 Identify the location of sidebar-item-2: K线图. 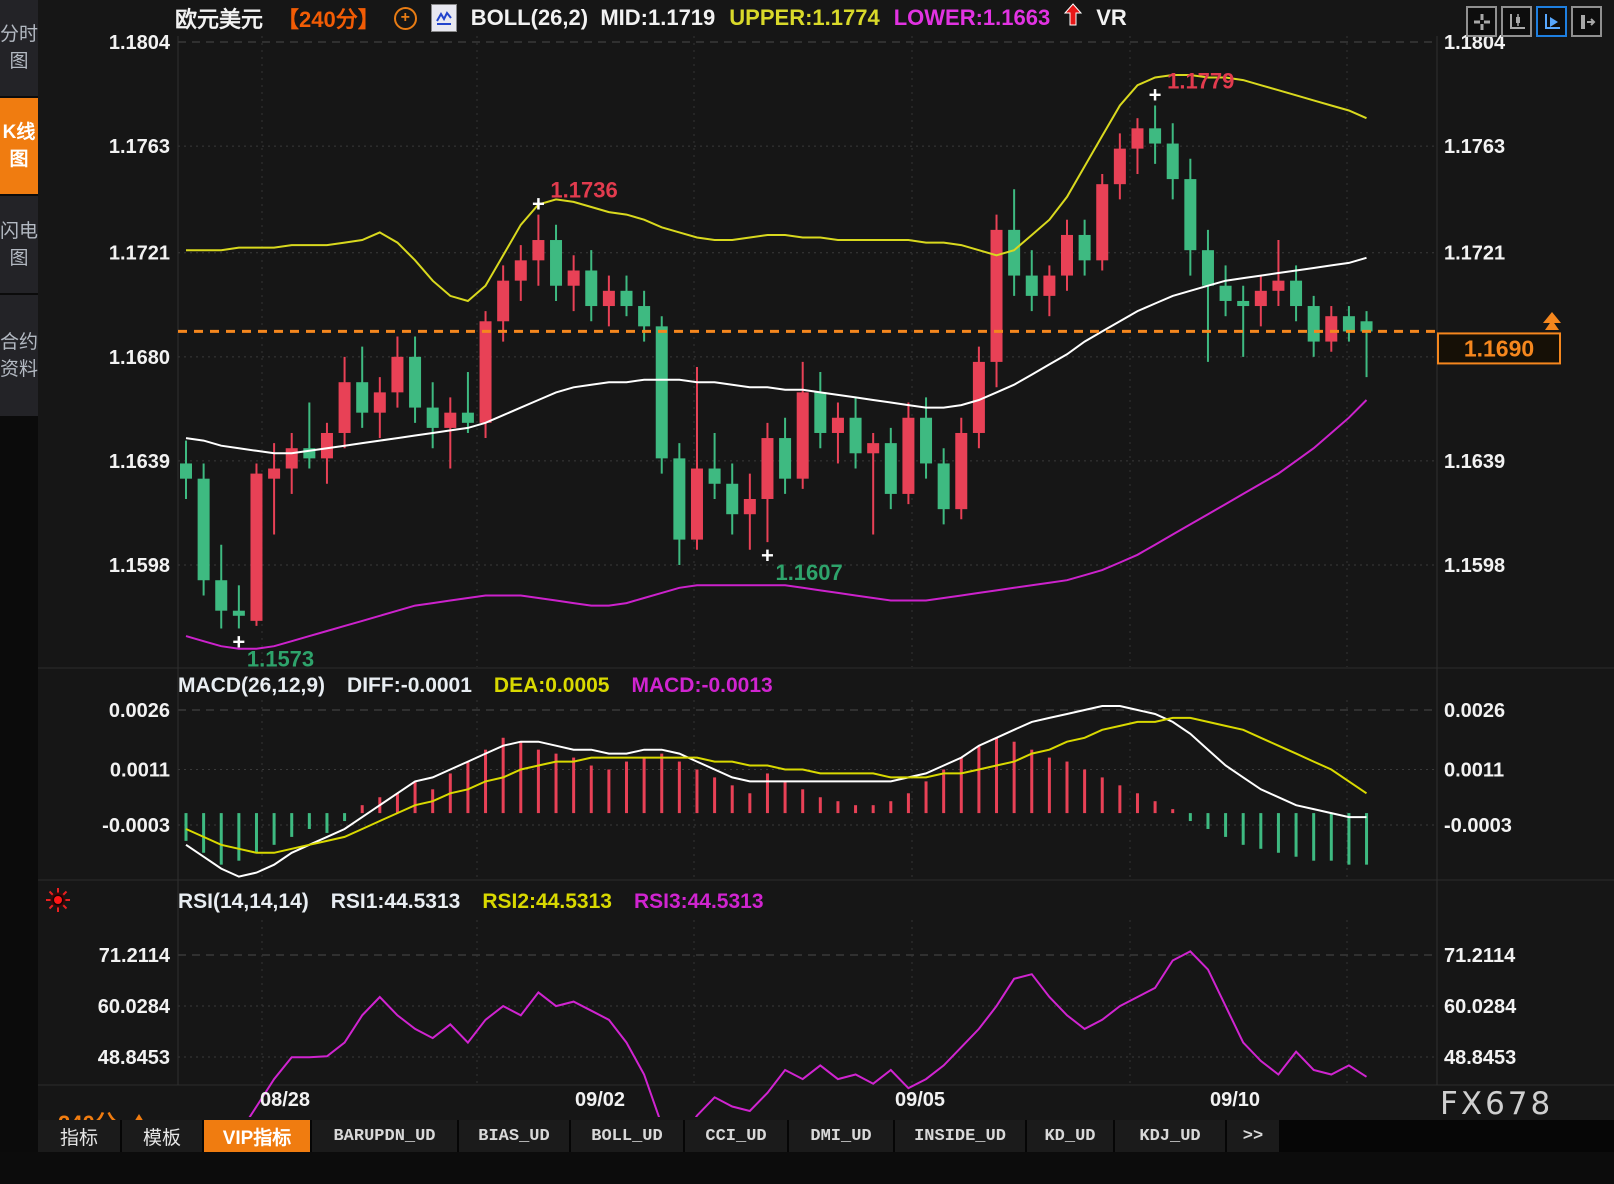
(19, 147).